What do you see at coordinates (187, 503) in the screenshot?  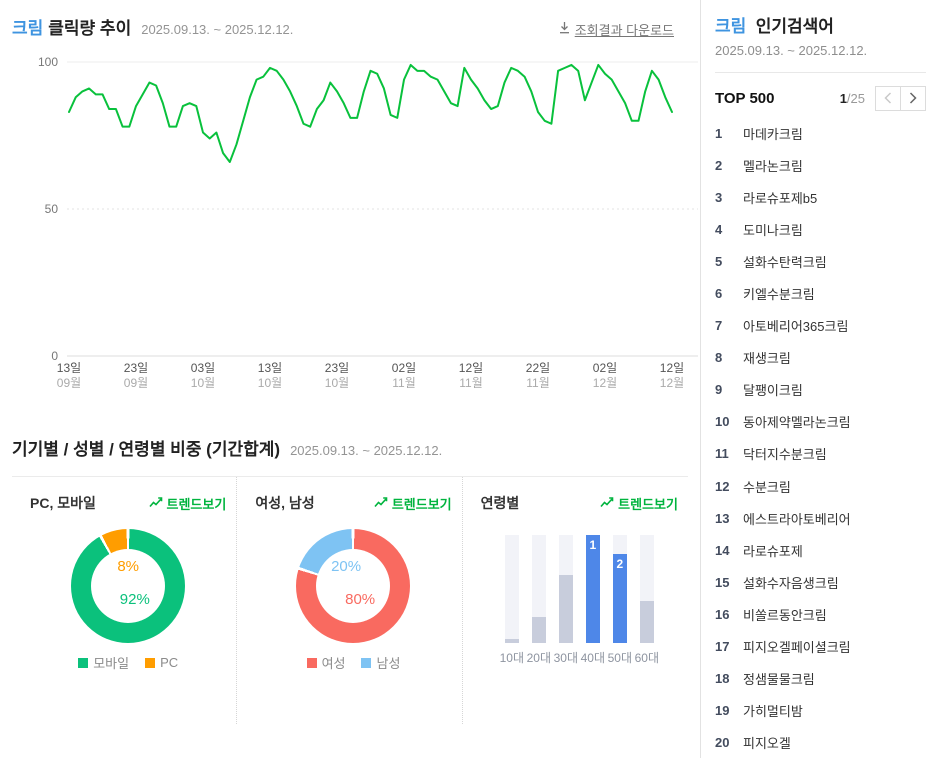 I see `device-trend-link: 트렌드보기` at bounding box center [187, 503].